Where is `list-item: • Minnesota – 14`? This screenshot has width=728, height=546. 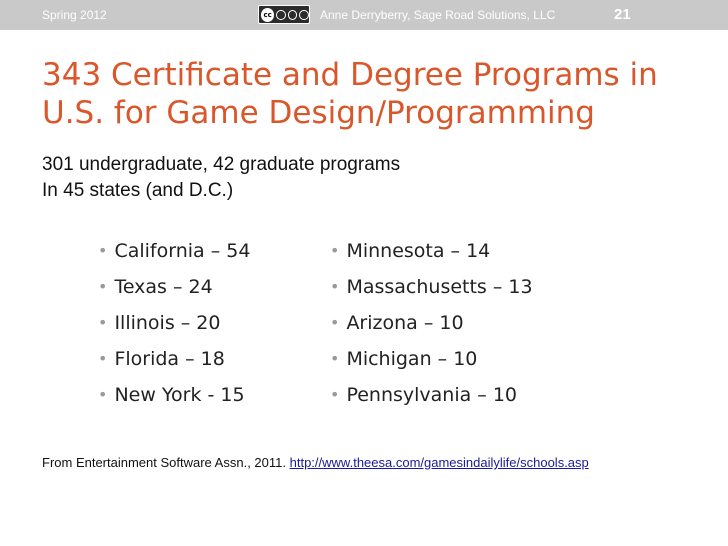 list-item: • Minnesota – 14 is located at coordinates (410, 251).